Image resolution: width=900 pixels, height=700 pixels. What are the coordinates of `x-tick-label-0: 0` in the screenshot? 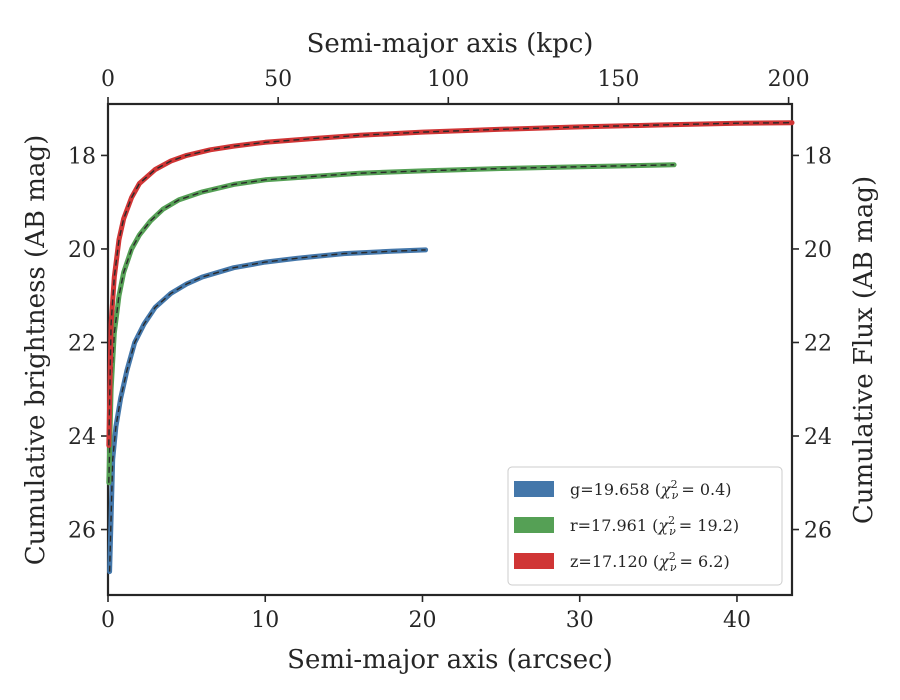 It's located at (108, 620).